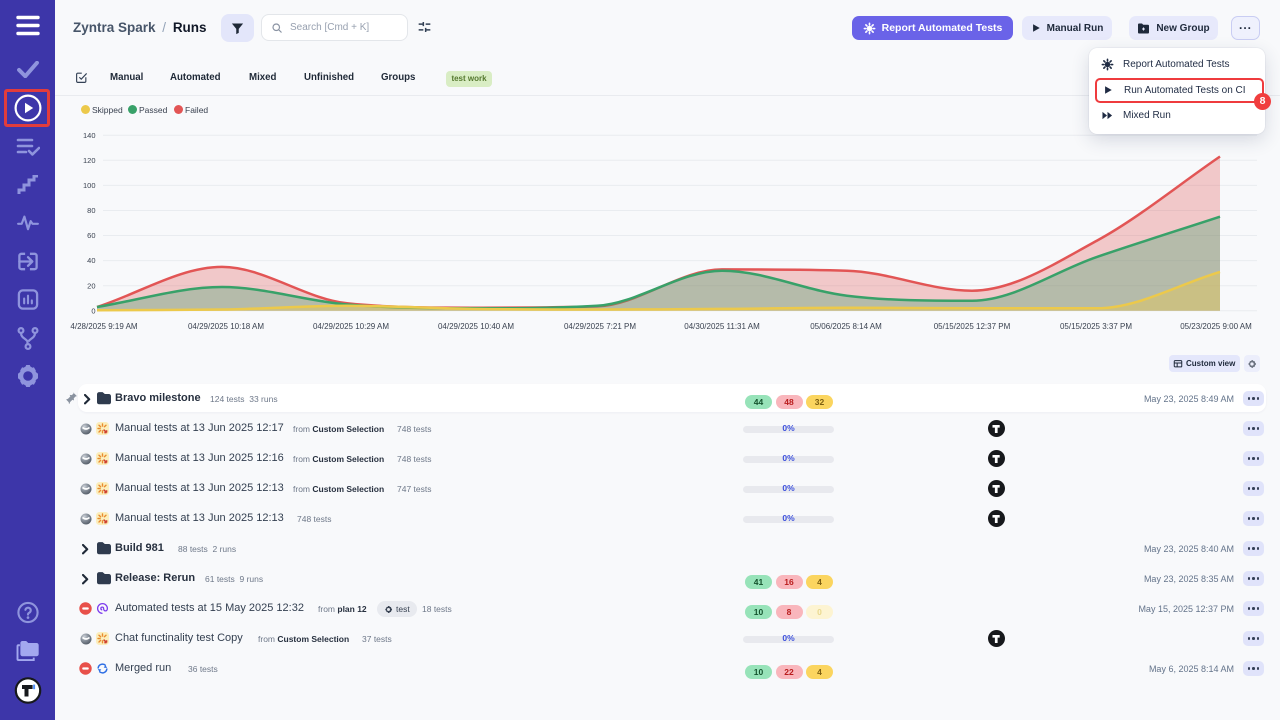 The width and height of the screenshot is (1280, 720). I want to click on svg-text: 05/15/2025 3:37 PM, so click(1096, 326).